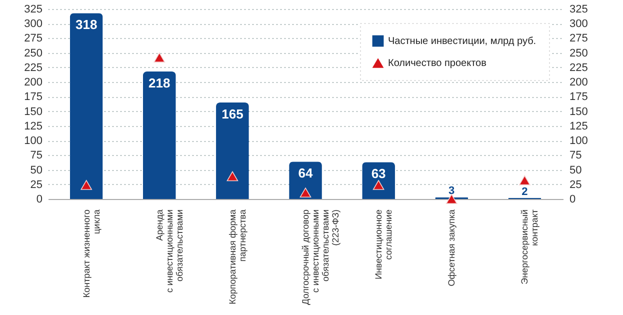 The height and width of the screenshot is (315, 623). I want to click on y2-tick-label: 300, so click(579, 24).